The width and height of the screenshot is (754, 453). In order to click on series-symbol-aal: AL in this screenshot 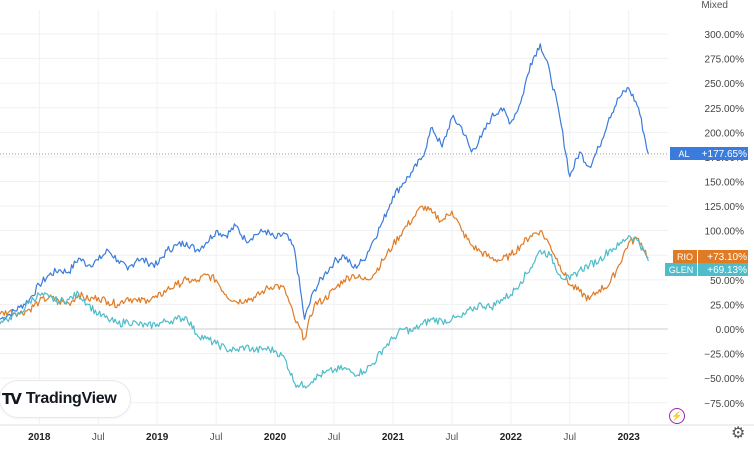, I will do `click(683, 154)`.